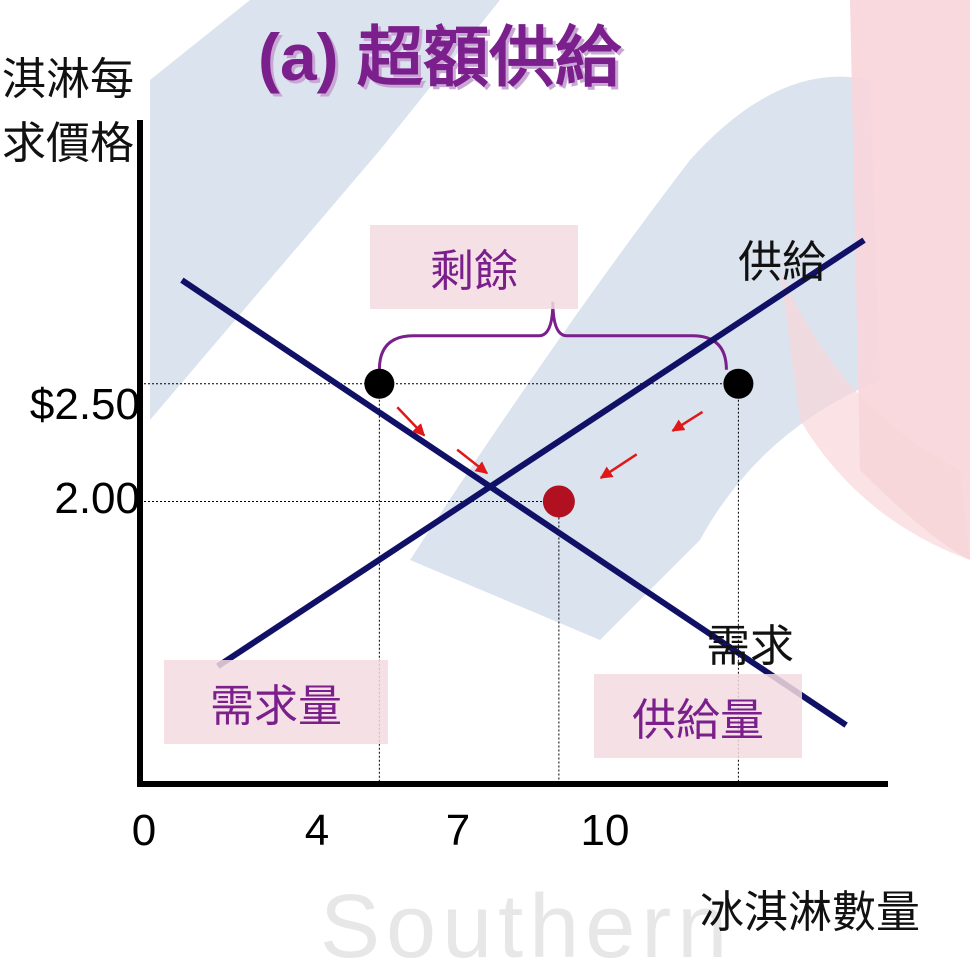 This screenshot has width=970, height=979. What do you see at coordinates (782, 262) in the screenshot?
I see `supply-curve-label: 供給` at bounding box center [782, 262].